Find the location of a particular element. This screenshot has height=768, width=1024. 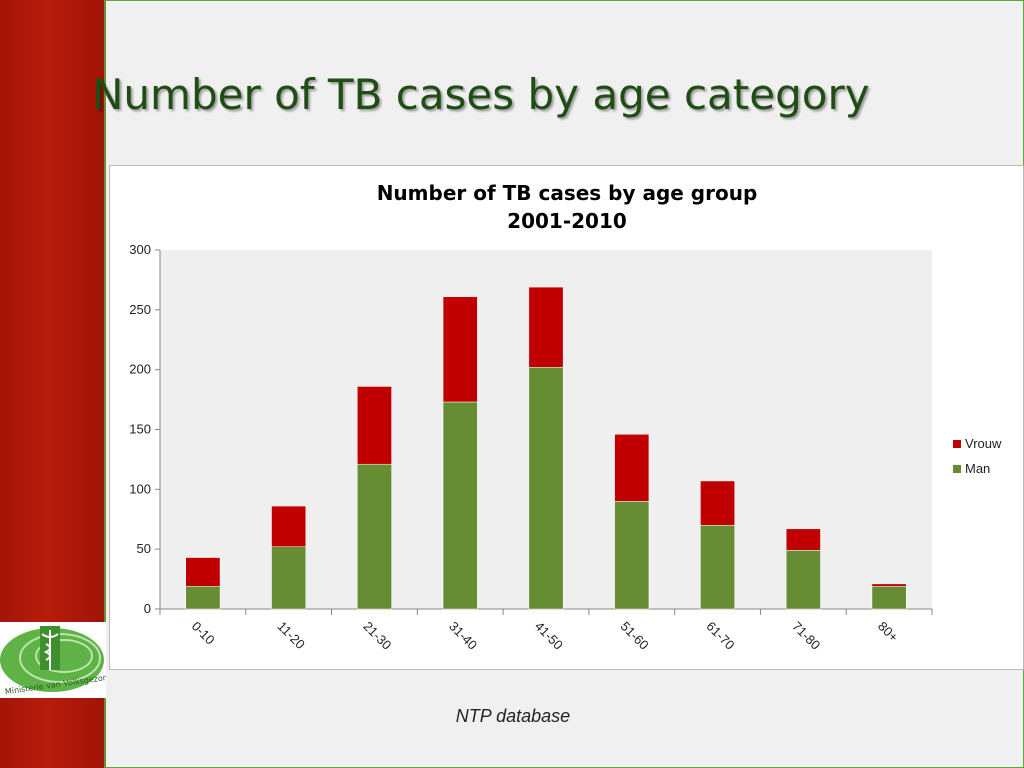

x-tick-label: 11-20 is located at coordinates (291, 635).